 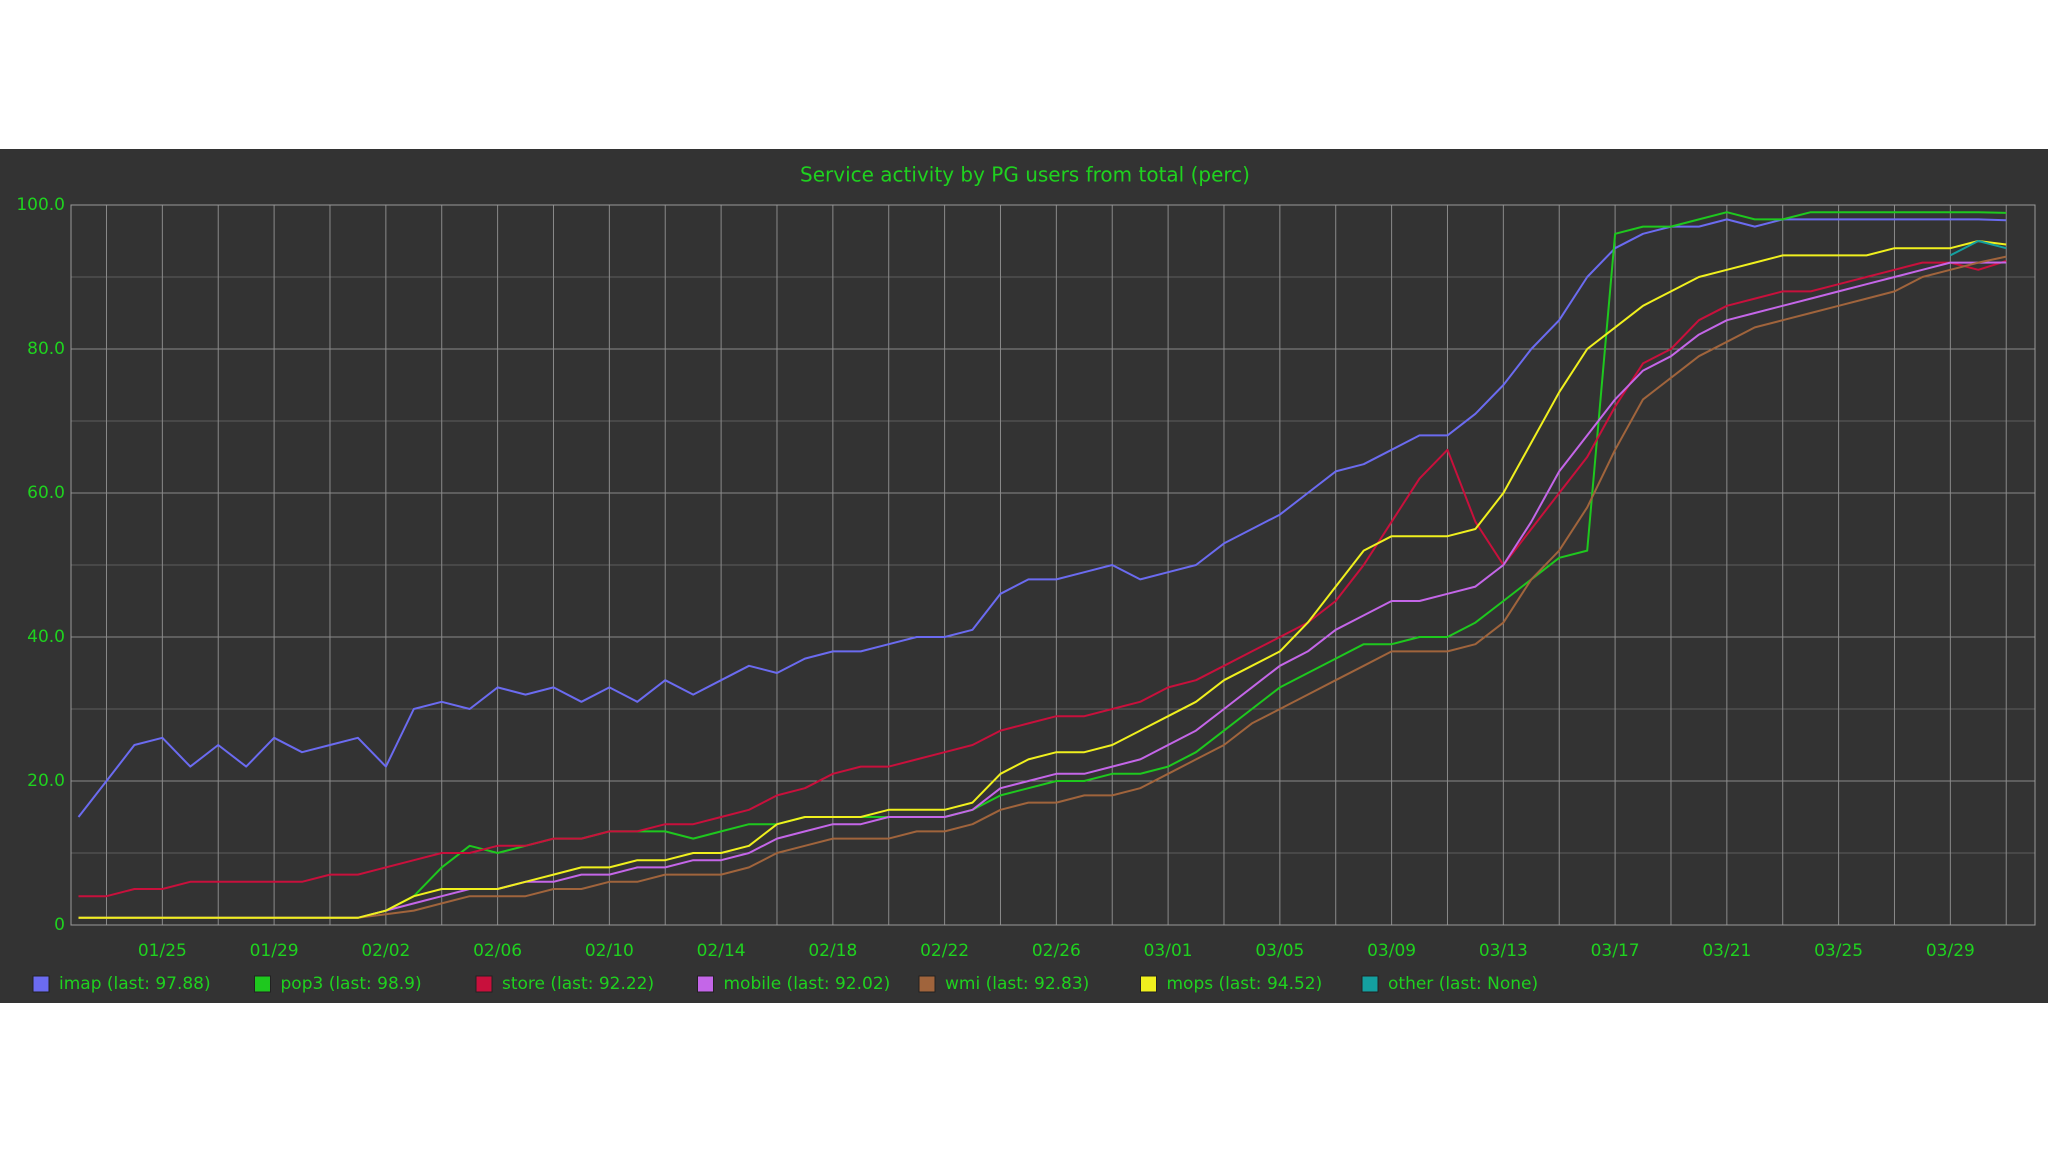 I want to click on x-tick-label: 03/09, so click(x=1391, y=951).